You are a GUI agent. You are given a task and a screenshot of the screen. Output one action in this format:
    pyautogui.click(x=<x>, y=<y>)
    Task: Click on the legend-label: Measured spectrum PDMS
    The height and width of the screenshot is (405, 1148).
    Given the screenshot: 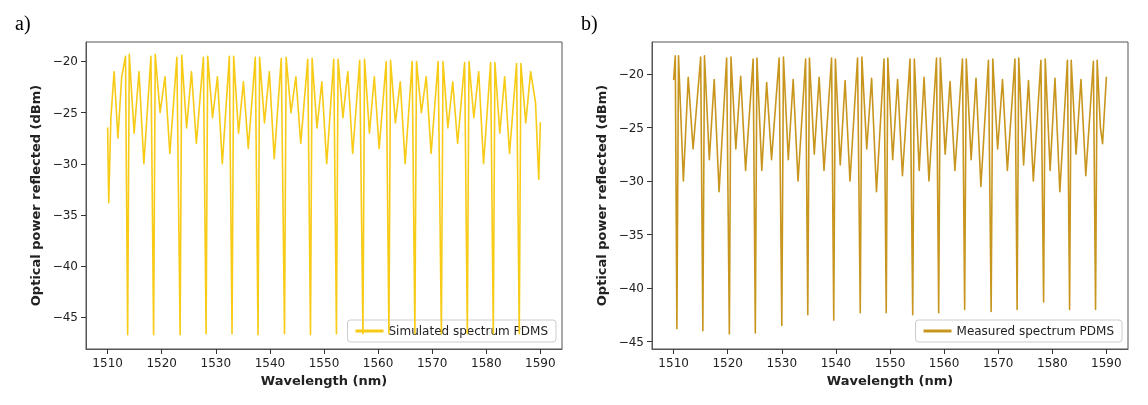 What is the action you would take?
    pyautogui.click(x=1035, y=331)
    